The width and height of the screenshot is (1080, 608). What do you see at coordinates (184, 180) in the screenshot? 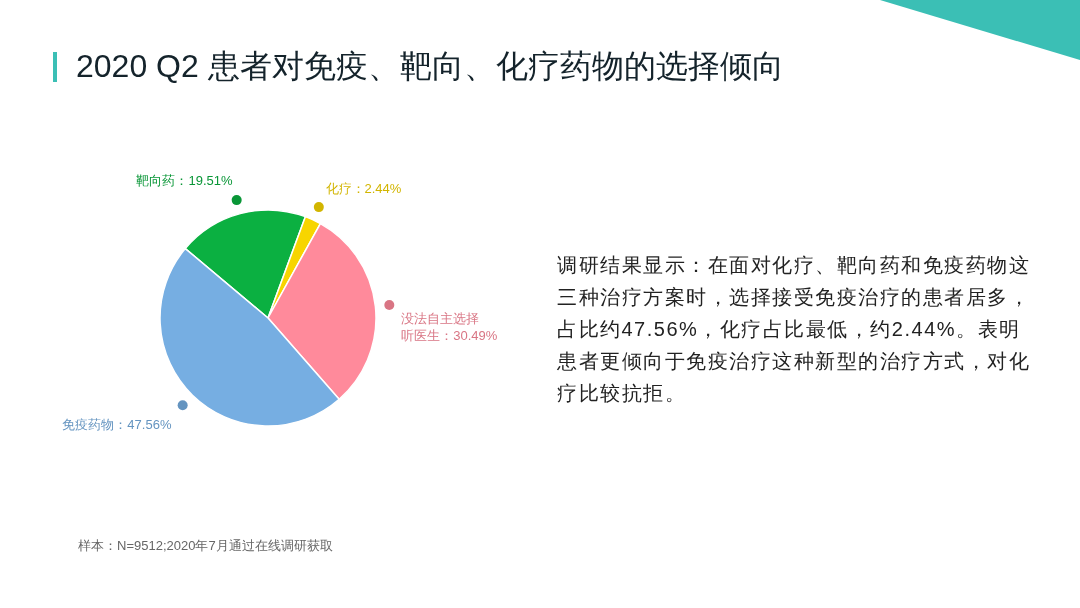
I see `slice-label: 靶向药：19.51%` at bounding box center [184, 180].